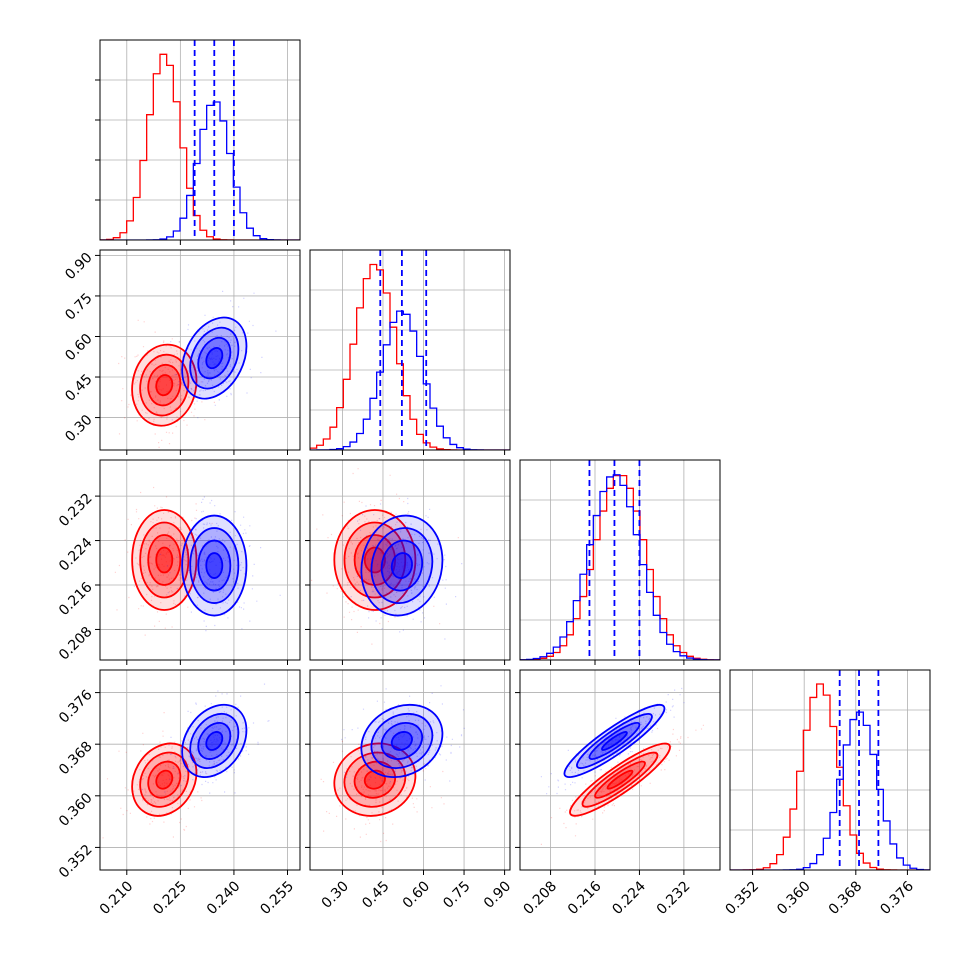  I want to click on x-tick-label: 0.352, so click(743, 898).